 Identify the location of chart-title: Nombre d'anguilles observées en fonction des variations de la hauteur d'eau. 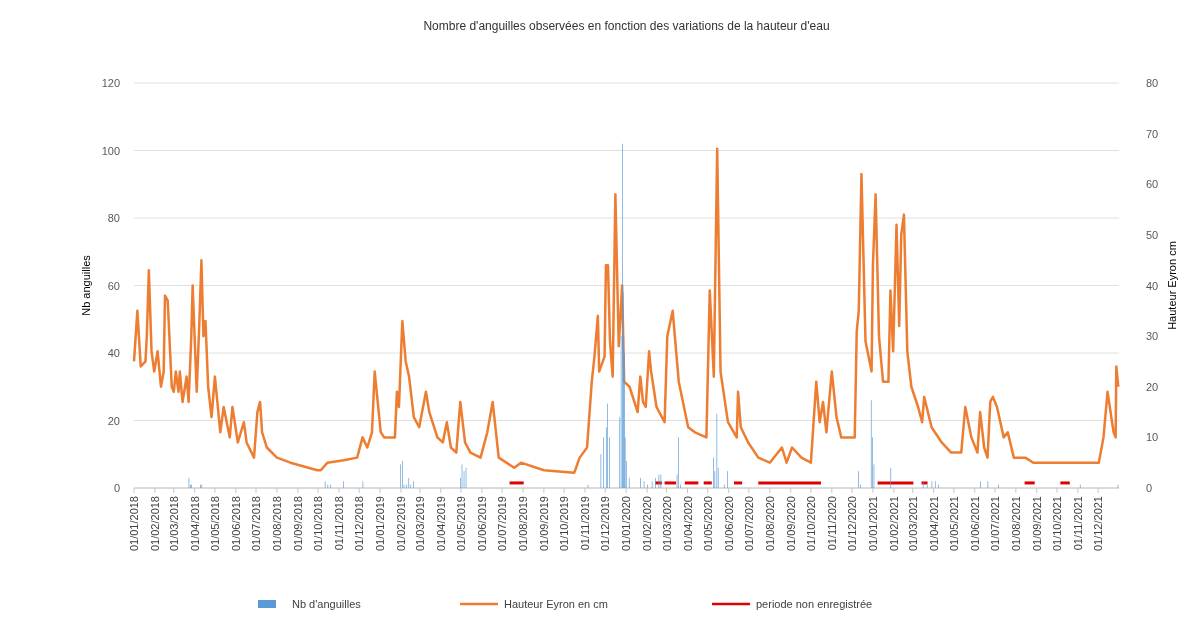
(626, 26).